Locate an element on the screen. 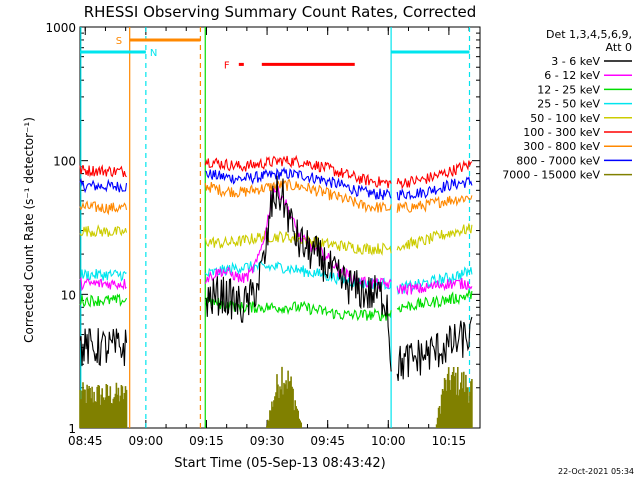  series-100-300kev is located at coordinates (276, 172).